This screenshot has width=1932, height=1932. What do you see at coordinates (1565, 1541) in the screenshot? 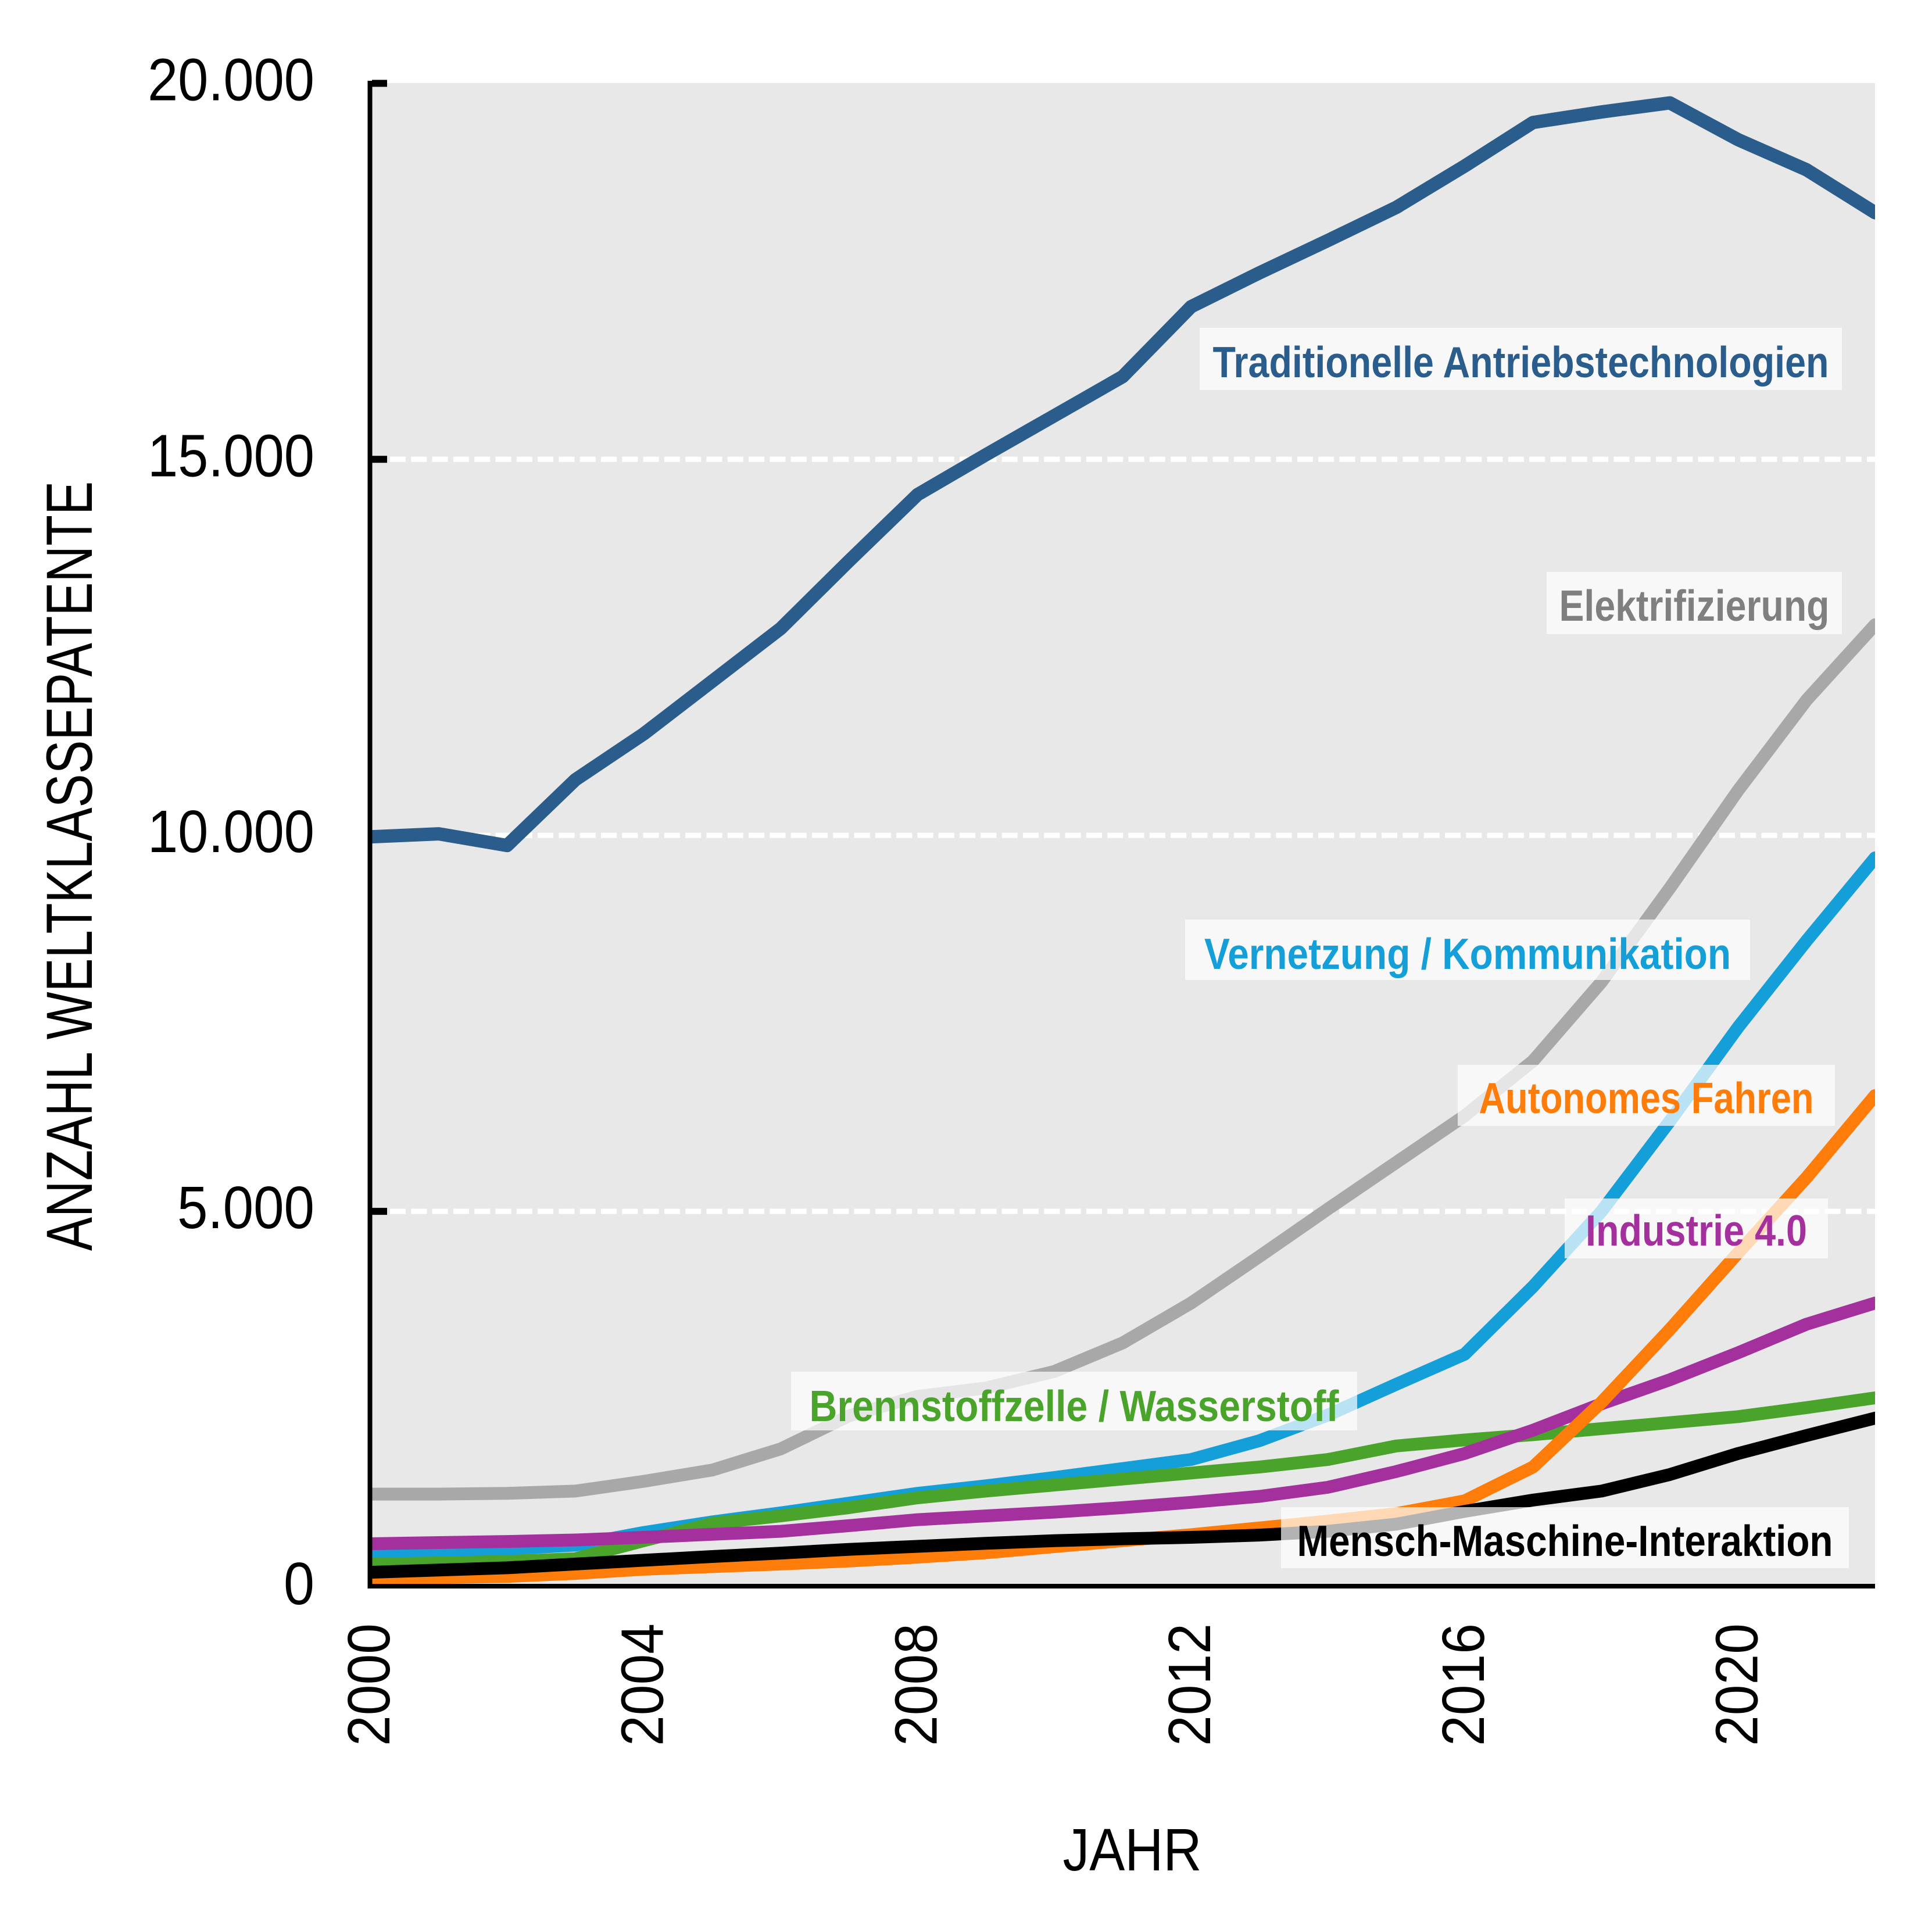
I see `svg-text: Mensch-Maschine-Interaktion` at bounding box center [1565, 1541].